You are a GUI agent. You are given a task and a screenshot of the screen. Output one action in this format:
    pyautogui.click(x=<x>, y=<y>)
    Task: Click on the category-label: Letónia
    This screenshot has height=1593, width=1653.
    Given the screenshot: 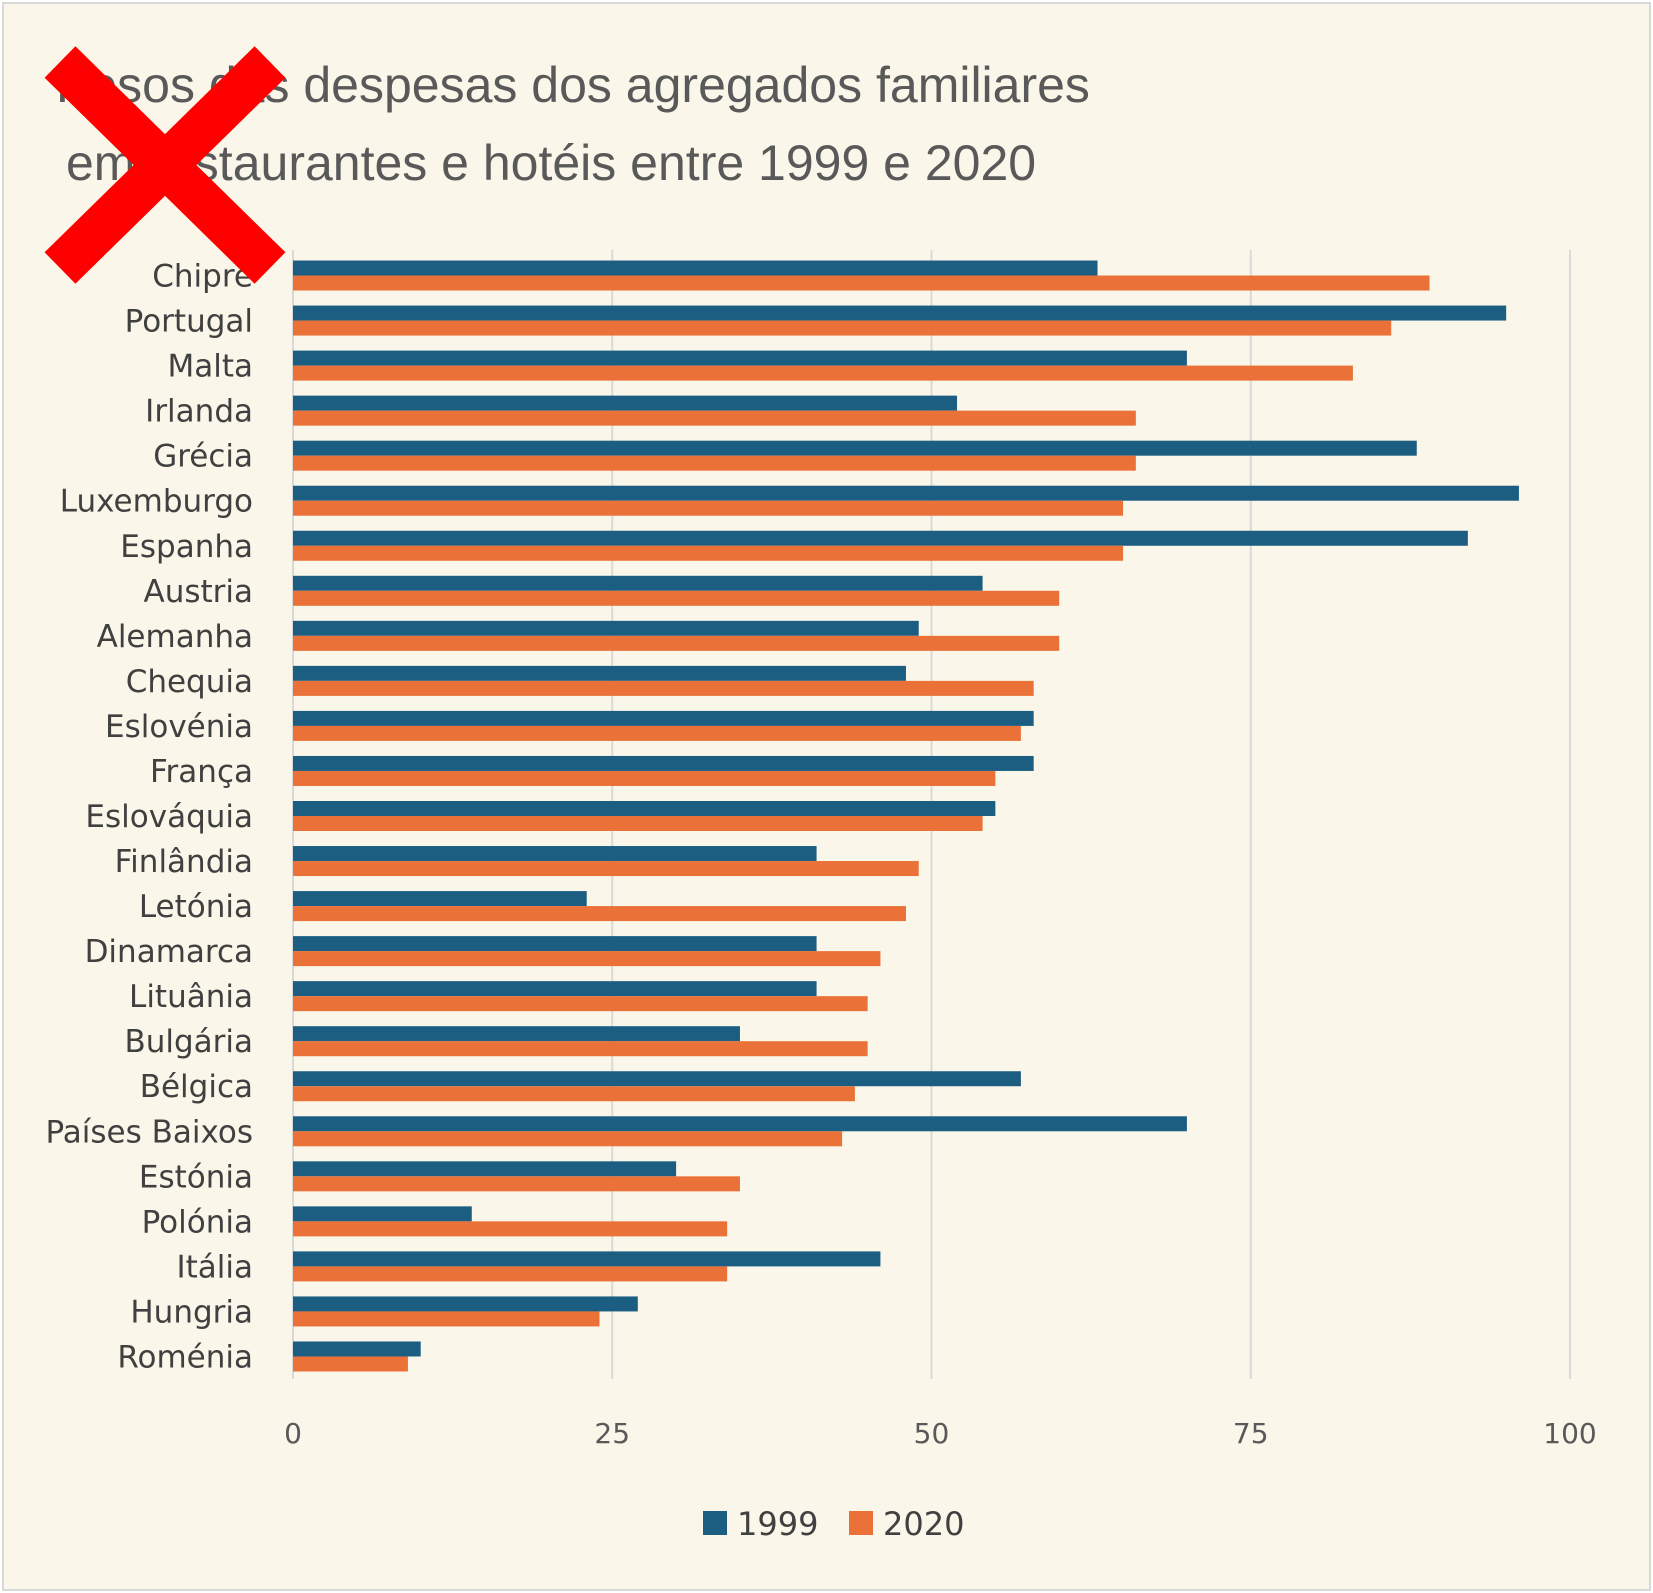 What is the action you would take?
    pyautogui.click(x=196, y=907)
    